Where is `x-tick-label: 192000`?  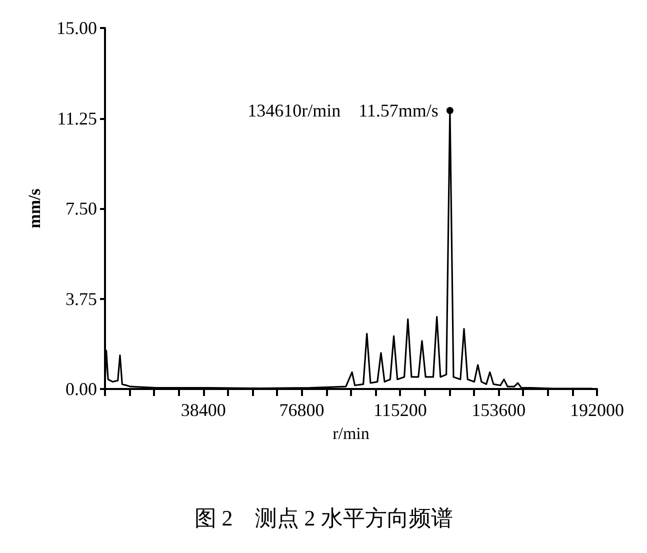 x-tick-label: 192000 is located at coordinates (597, 410).